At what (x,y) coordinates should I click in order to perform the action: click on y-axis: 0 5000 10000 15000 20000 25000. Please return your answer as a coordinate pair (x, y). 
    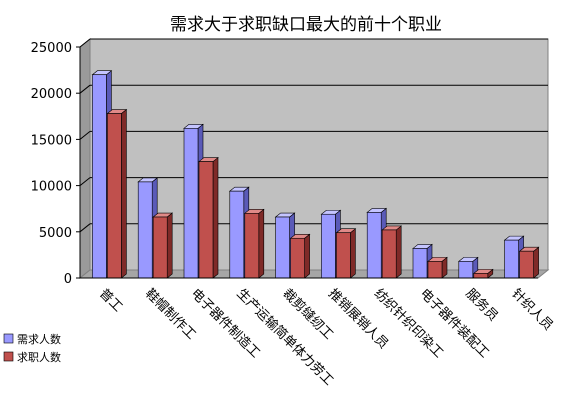
    Looking at the image, I should click on (56, 164).